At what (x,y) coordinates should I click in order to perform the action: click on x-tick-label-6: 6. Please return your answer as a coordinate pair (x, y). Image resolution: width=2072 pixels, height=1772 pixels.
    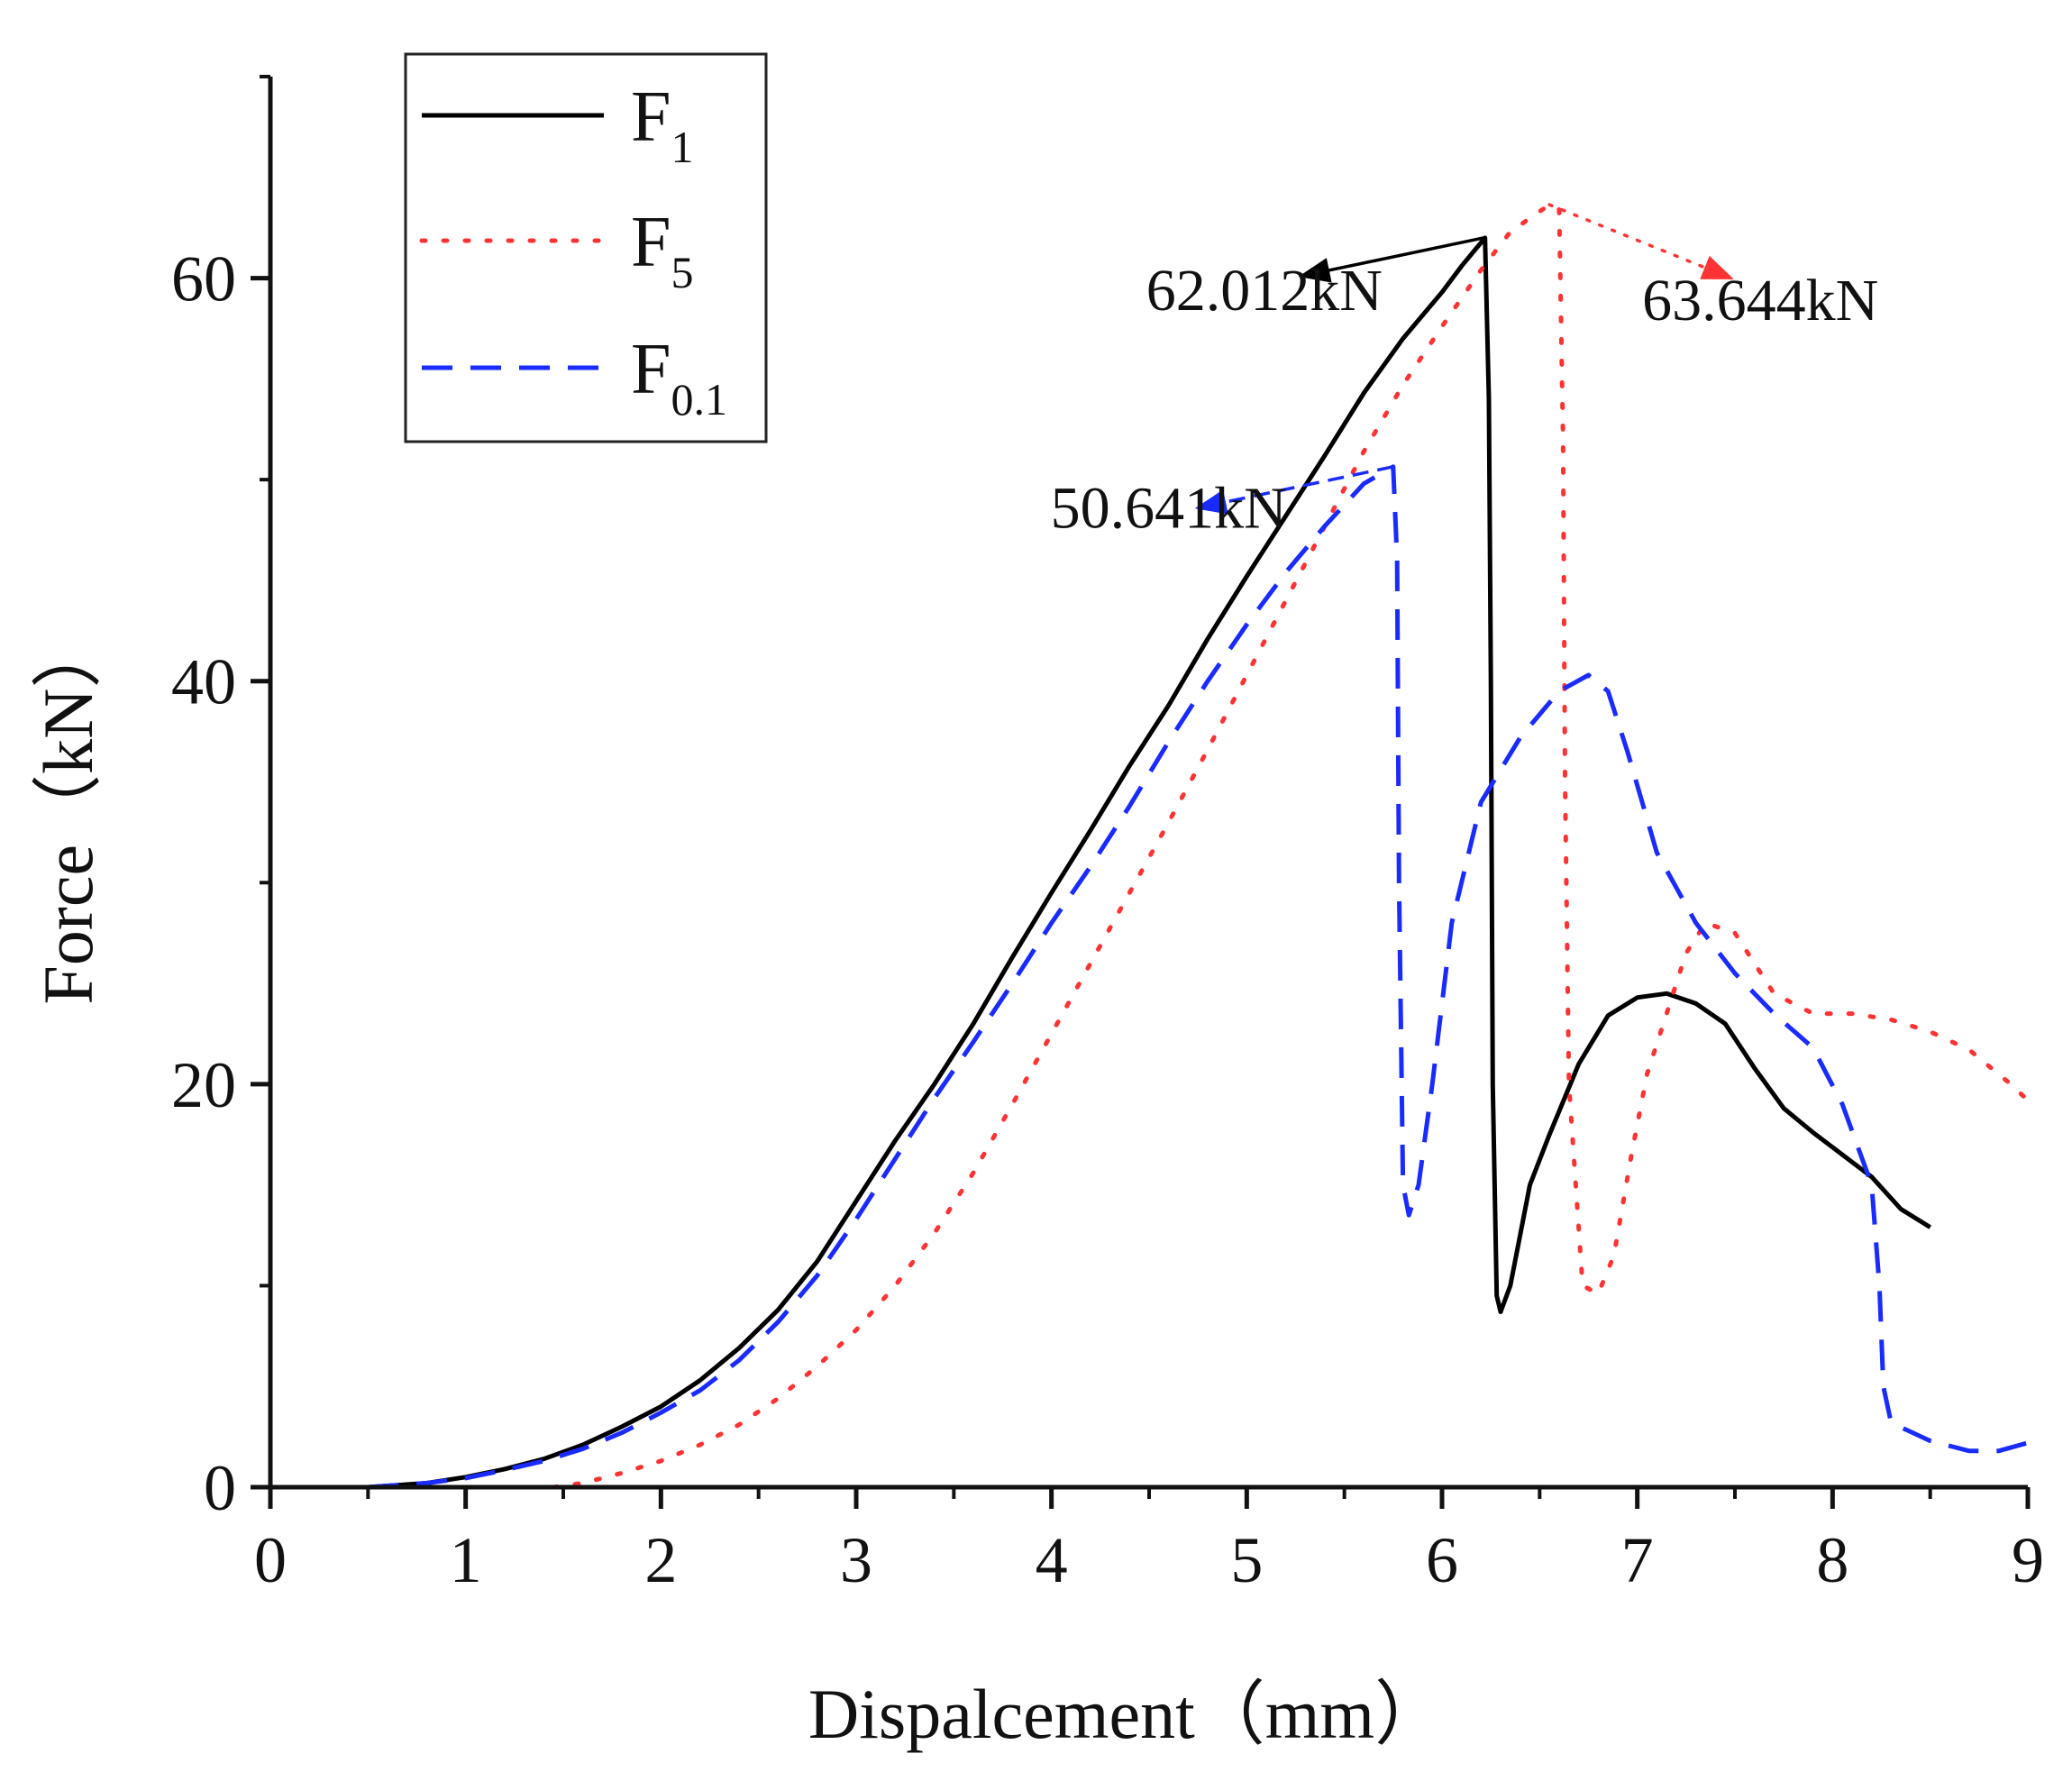
    Looking at the image, I should click on (1442, 1560).